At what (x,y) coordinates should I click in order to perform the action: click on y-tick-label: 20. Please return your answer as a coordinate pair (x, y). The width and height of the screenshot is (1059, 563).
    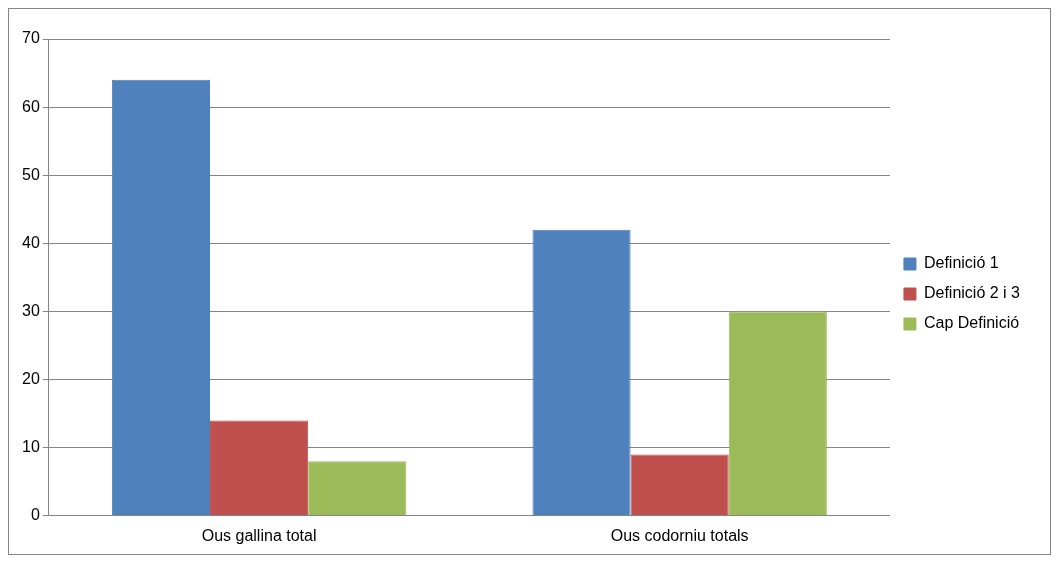
    Looking at the image, I should click on (31, 378).